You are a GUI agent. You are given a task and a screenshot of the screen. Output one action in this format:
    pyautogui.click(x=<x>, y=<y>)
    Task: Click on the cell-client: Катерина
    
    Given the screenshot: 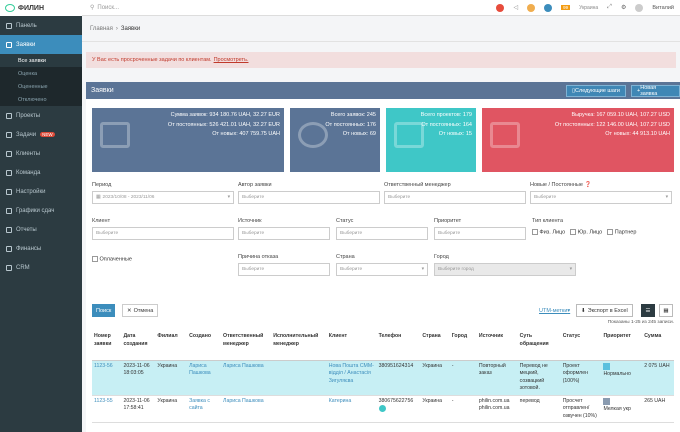 What is the action you would take?
    pyautogui.click(x=351, y=409)
    